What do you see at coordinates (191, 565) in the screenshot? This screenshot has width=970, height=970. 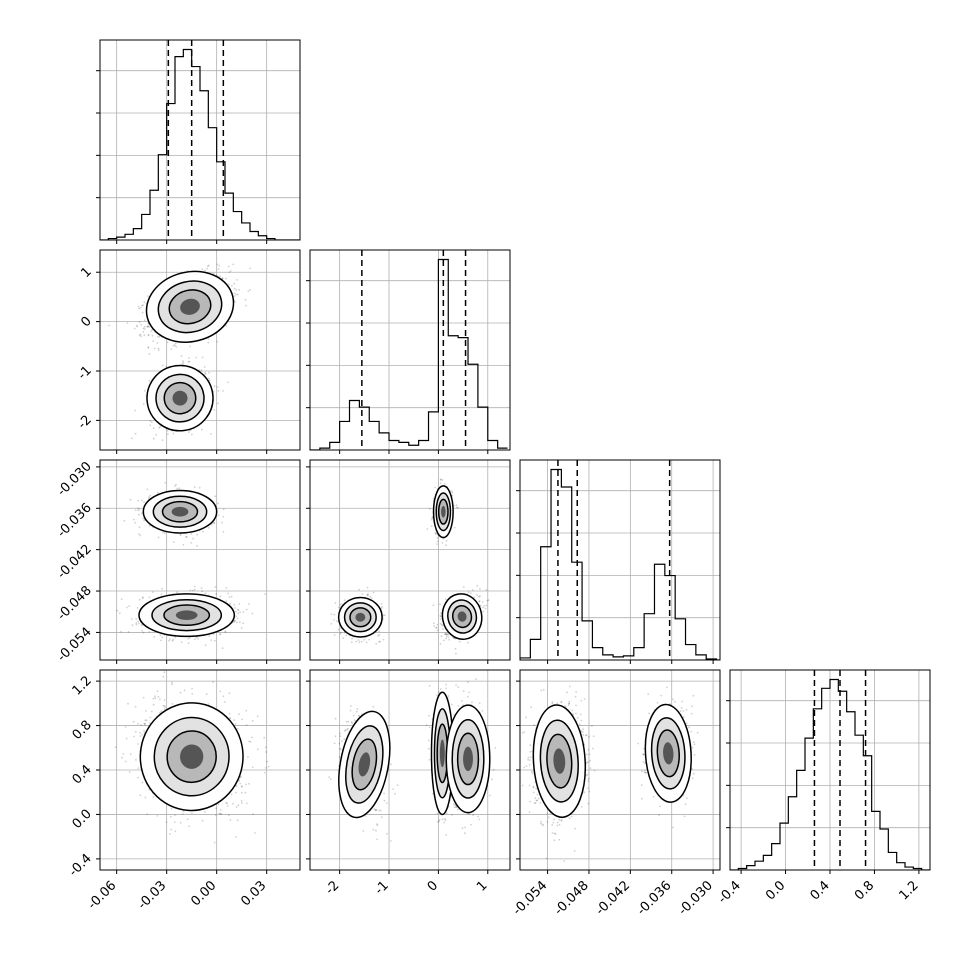 I see `scatter-2d` at bounding box center [191, 565].